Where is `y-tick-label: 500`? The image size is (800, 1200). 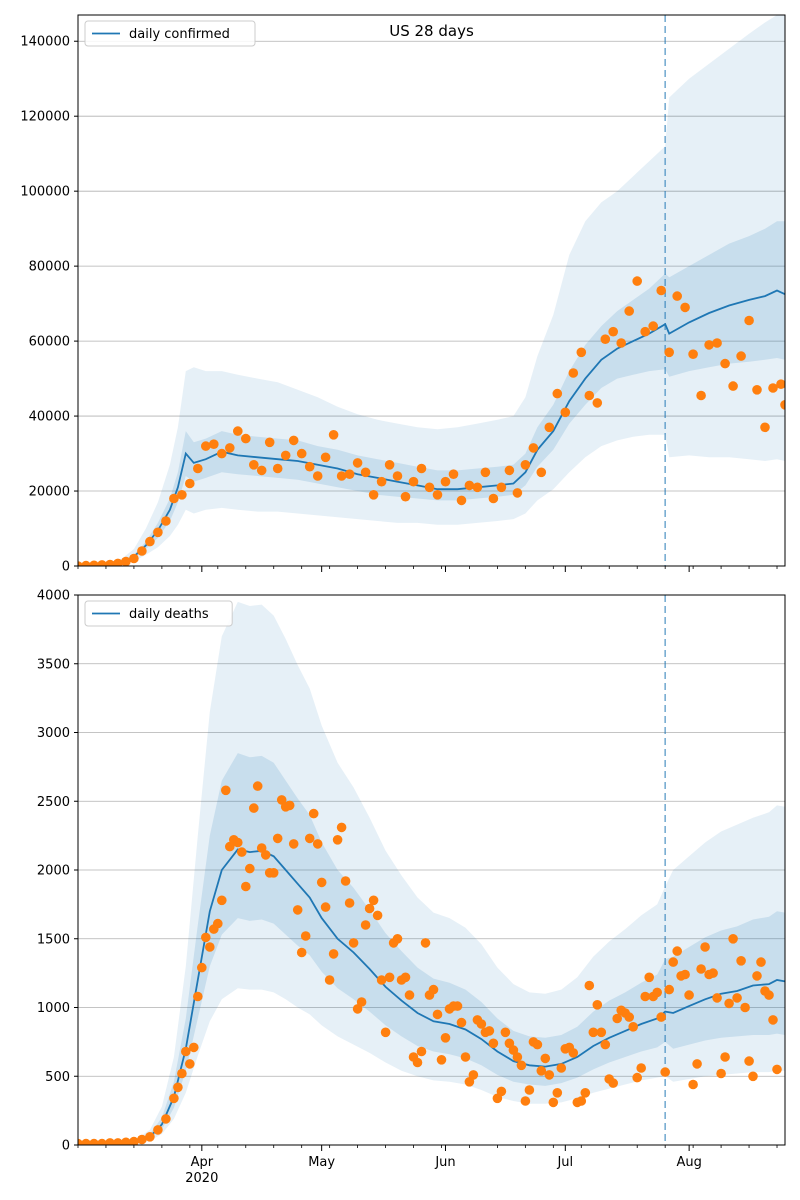
y-tick-label: 500 is located at coordinates (57, 1077).